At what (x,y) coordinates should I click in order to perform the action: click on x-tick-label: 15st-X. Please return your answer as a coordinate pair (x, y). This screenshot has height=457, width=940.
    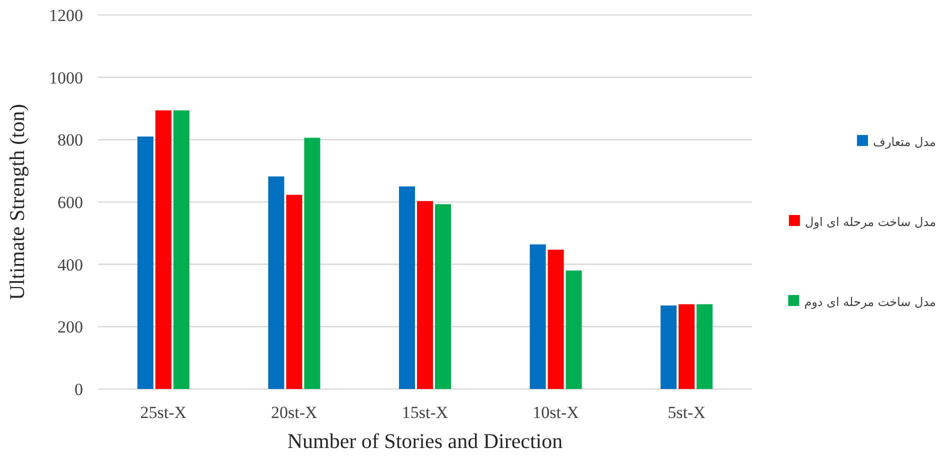
    Looking at the image, I should click on (425, 412).